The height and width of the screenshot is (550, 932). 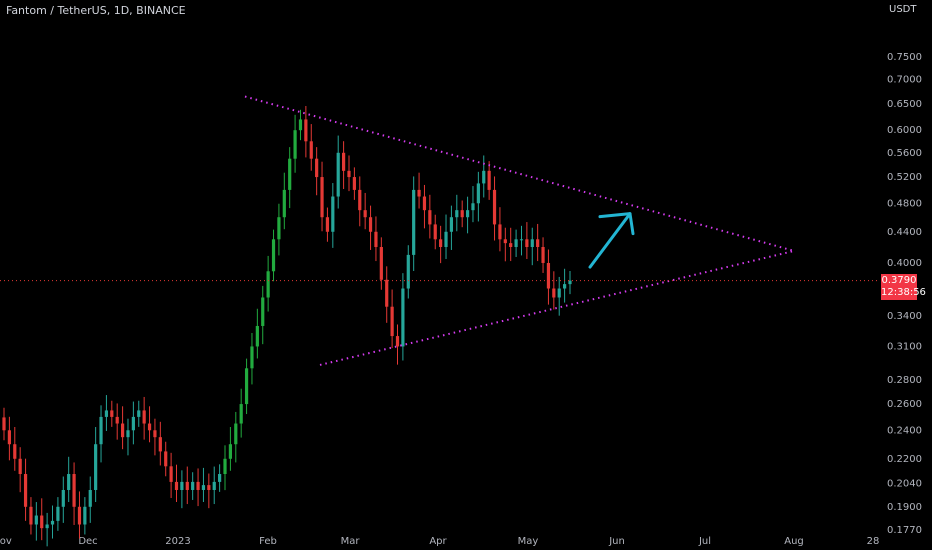 What do you see at coordinates (903, 9) in the screenshot?
I see `currency-label: USDT` at bounding box center [903, 9].